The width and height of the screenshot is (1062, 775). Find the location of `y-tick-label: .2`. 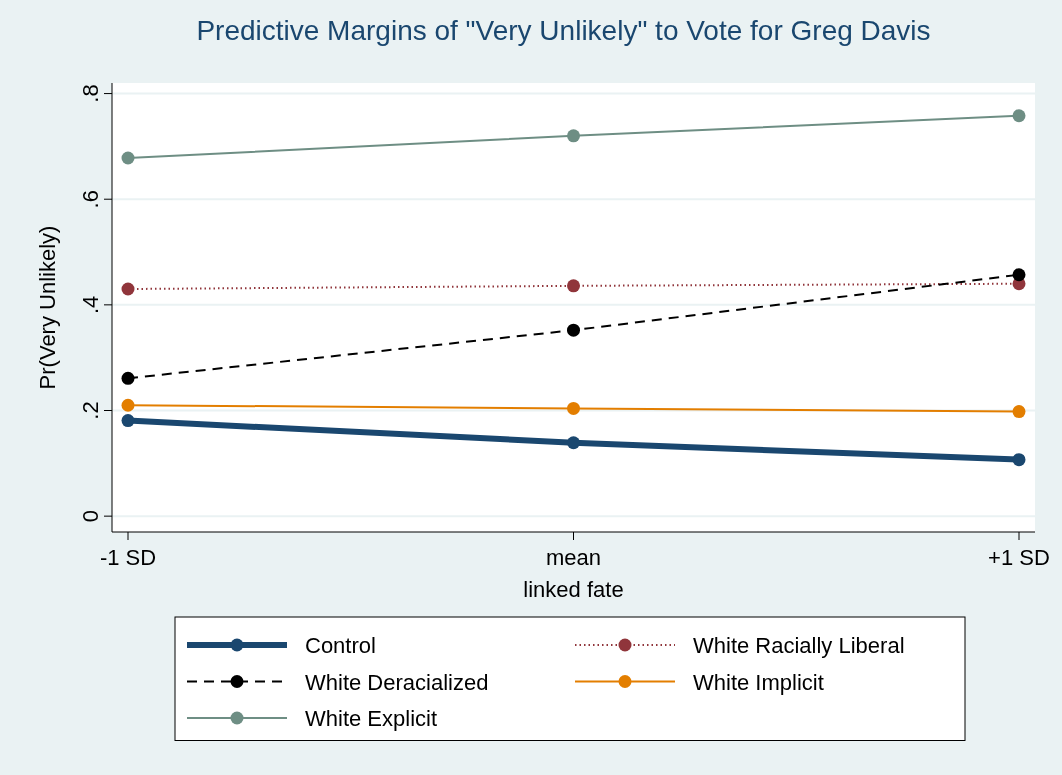

y-tick-label: .2 is located at coordinates (90, 410).